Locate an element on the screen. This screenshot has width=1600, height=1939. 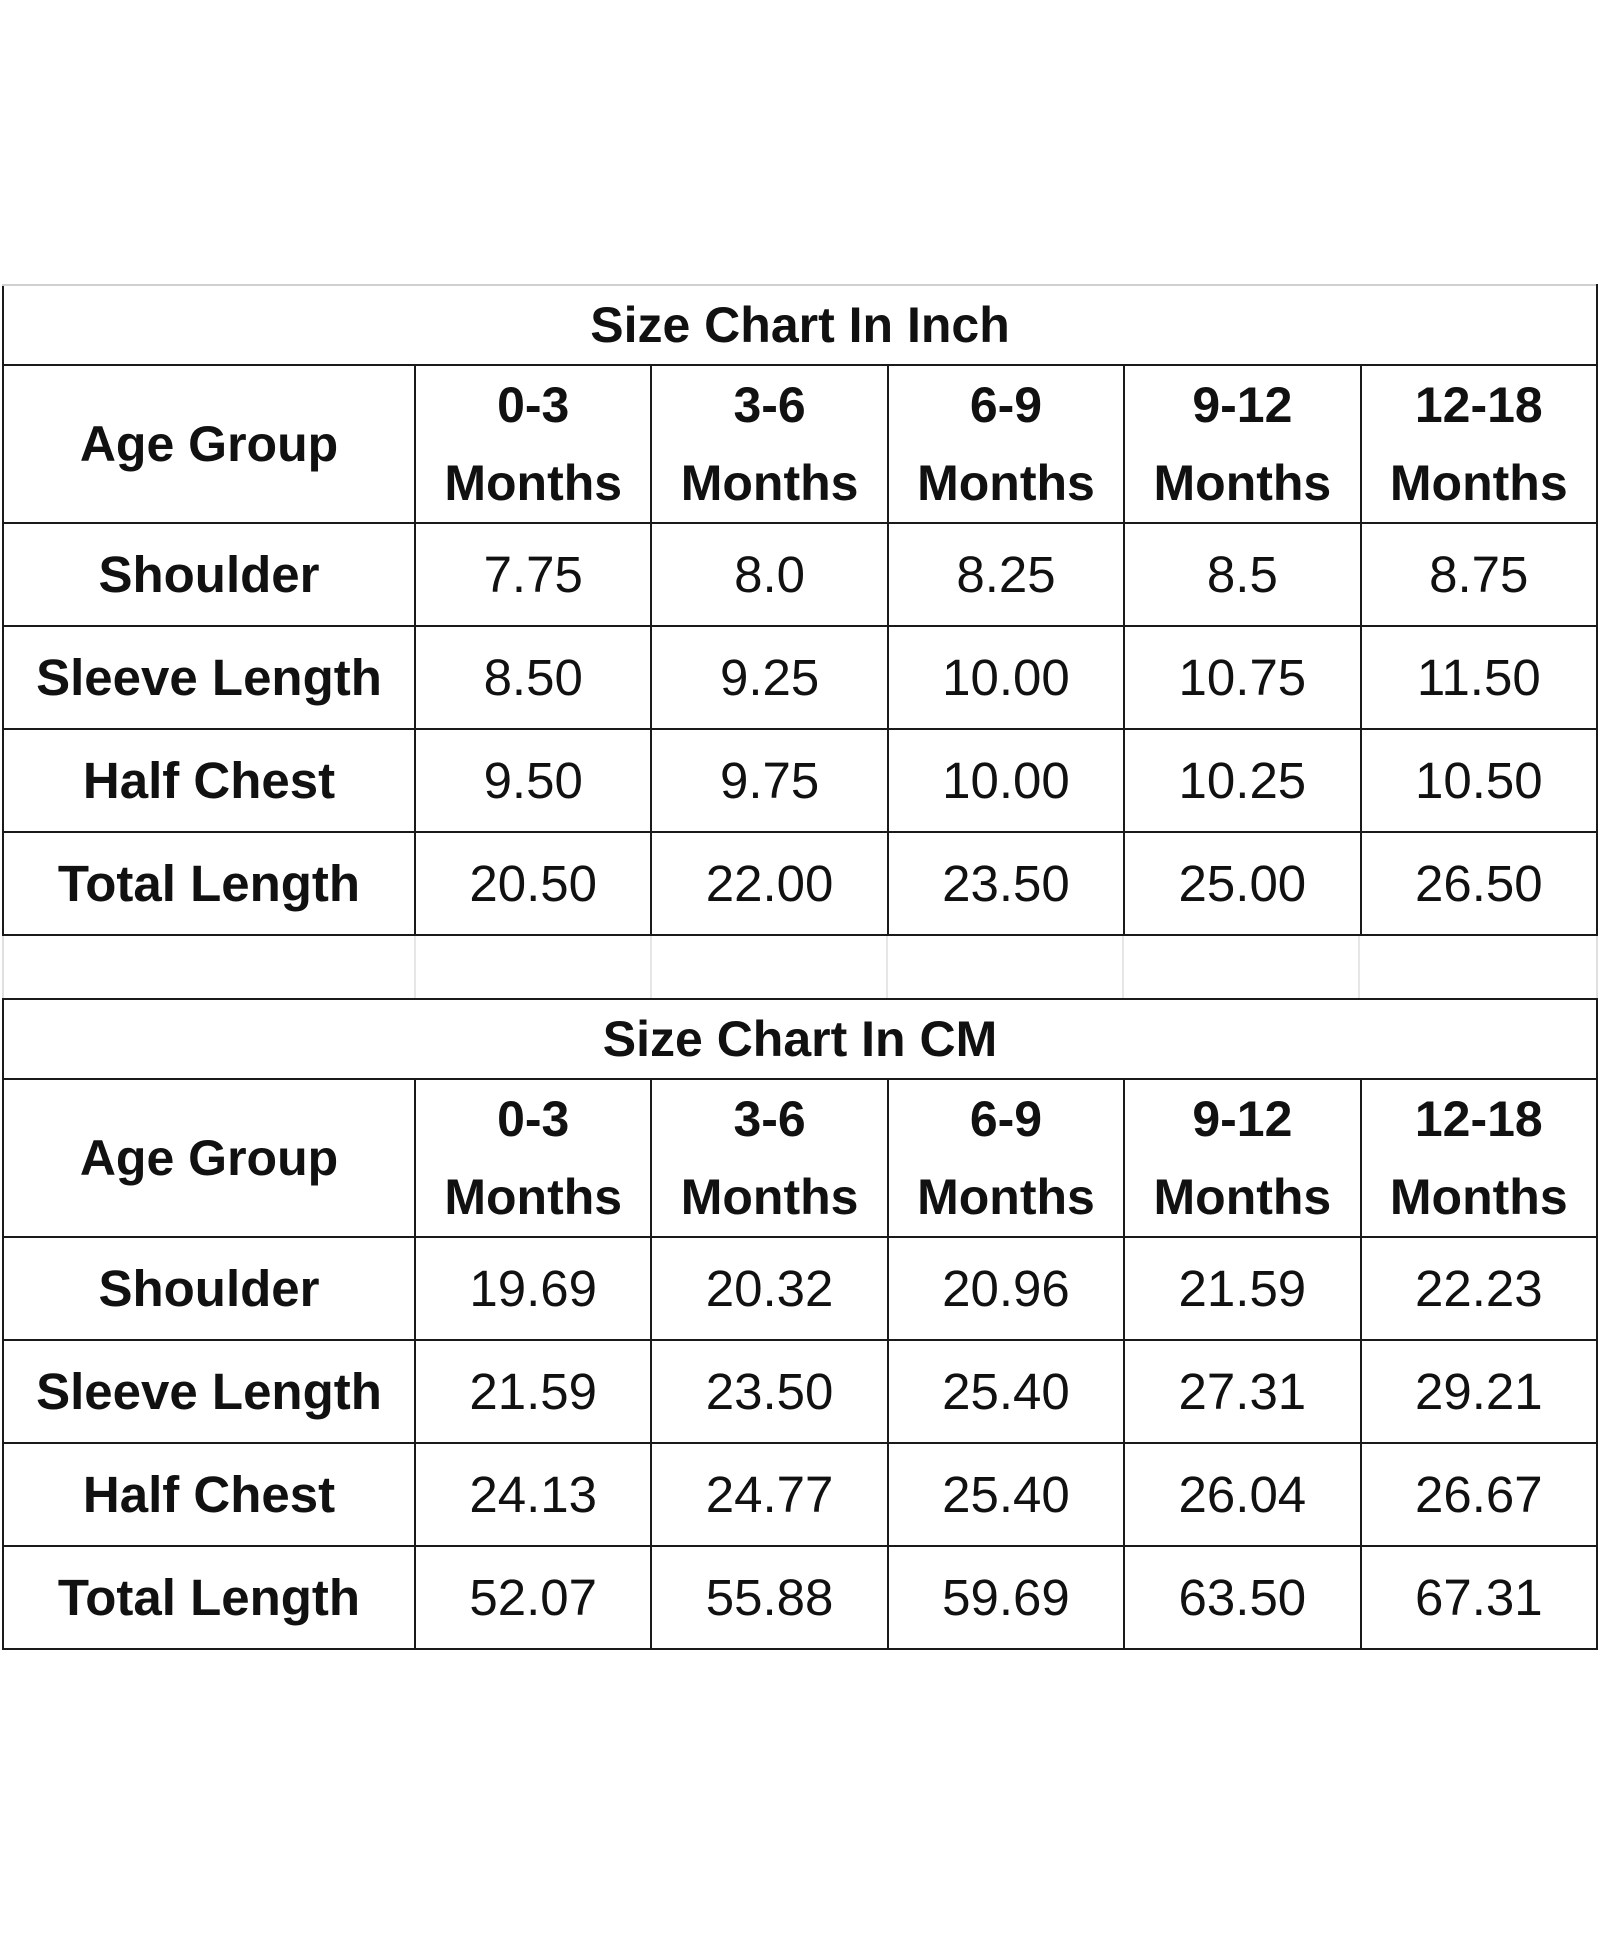
table-cell: 11.50 is located at coordinates (1479, 677).